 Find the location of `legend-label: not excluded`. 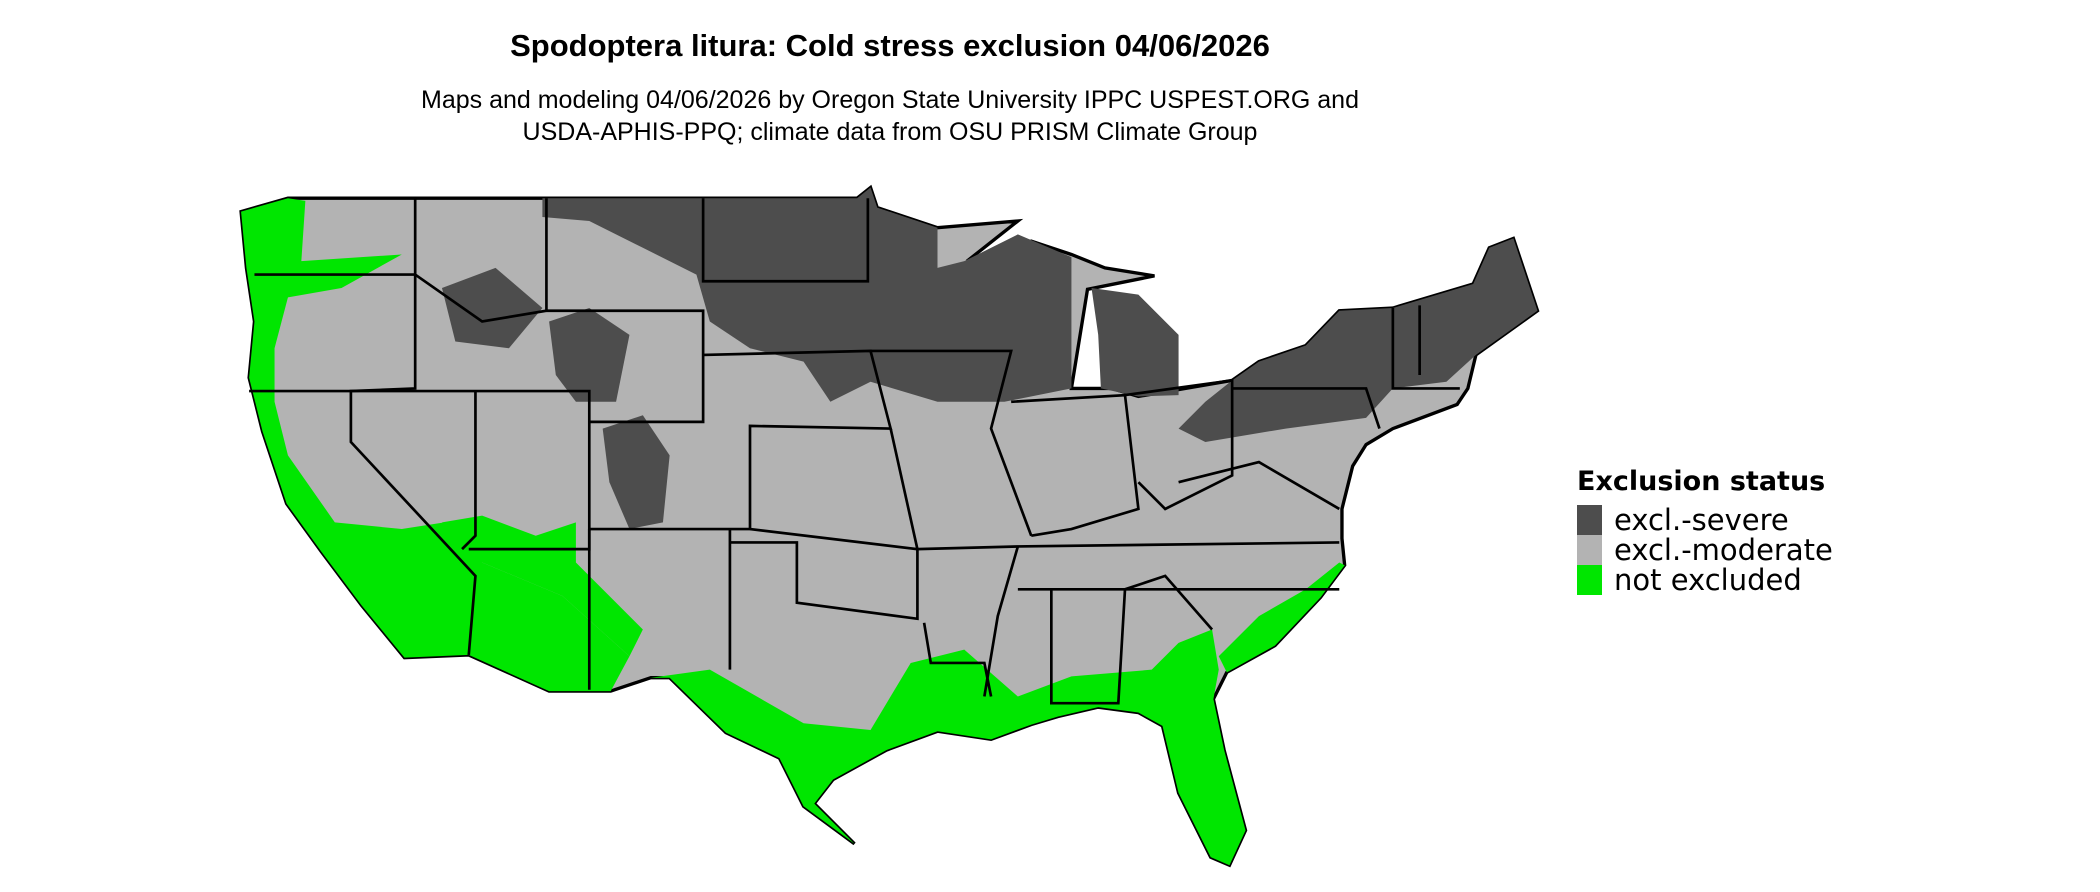

legend-label: not excluded is located at coordinates (1708, 580).